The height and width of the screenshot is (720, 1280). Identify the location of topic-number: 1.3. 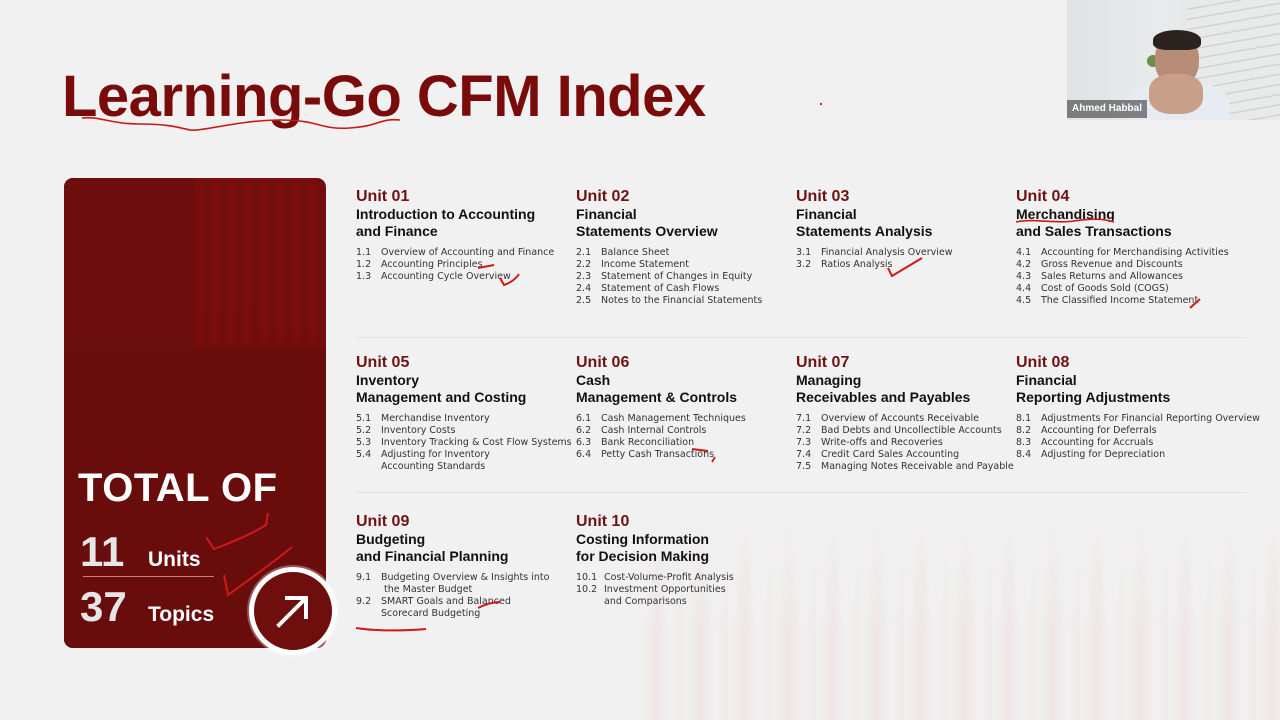
(364, 276).